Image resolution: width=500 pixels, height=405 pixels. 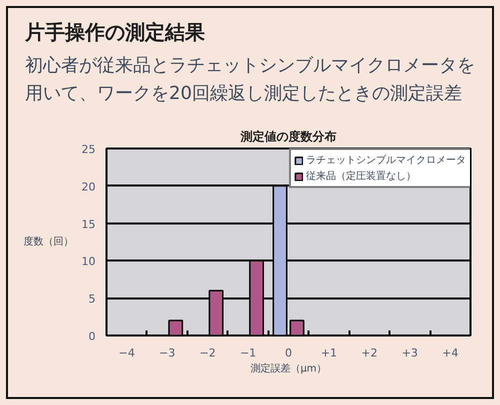 What do you see at coordinates (250, 80) in the screenshot?
I see `chart-subtitle: 初心者が従来品とラチェットシンブルマイクロメータを用いて、ワークを20回繰返し測定したときの測定誤差` at bounding box center [250, 80].